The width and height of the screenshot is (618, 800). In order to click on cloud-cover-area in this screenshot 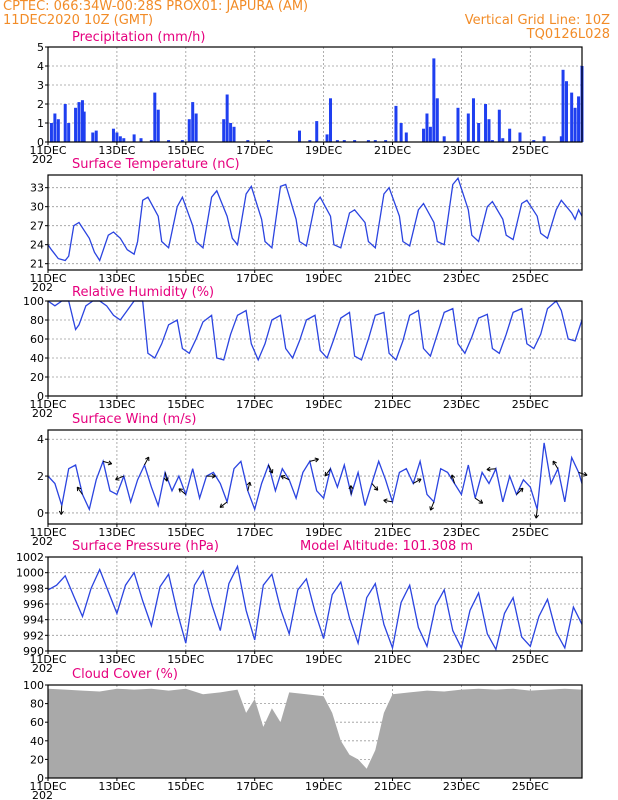, I will do `click(315, 733)`.